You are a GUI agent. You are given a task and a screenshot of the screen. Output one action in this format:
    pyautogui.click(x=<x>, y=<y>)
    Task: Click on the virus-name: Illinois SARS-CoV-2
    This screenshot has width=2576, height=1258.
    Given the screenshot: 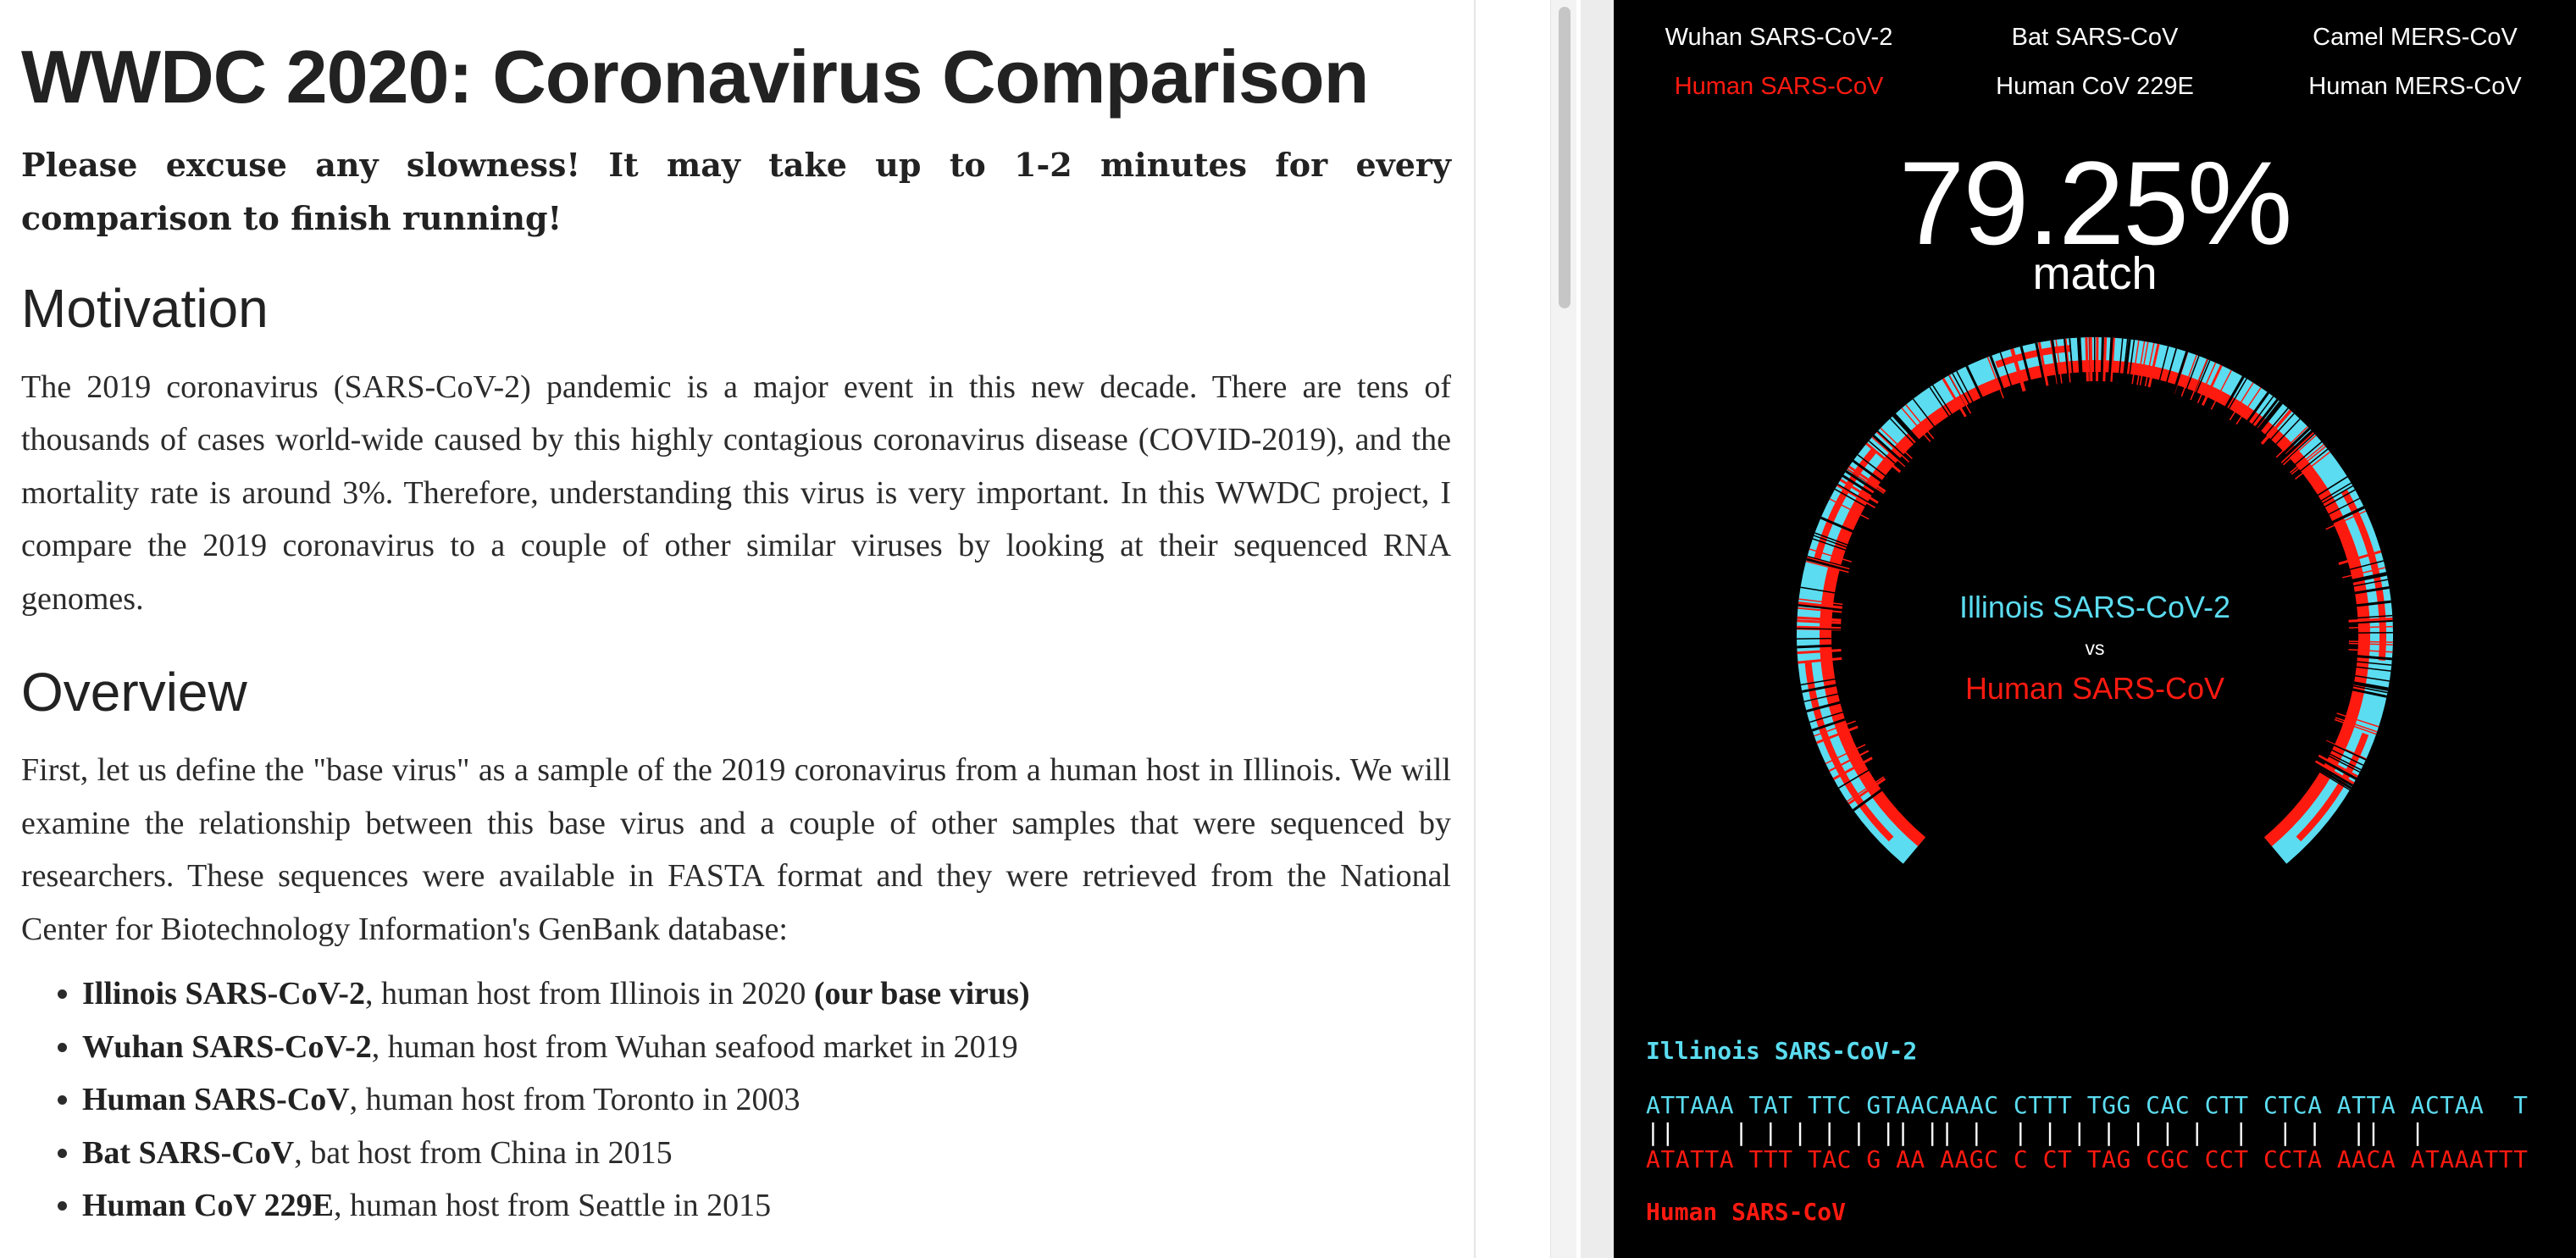 What is the action you would take?
    pyautogui.click(x=223, y=994)
    